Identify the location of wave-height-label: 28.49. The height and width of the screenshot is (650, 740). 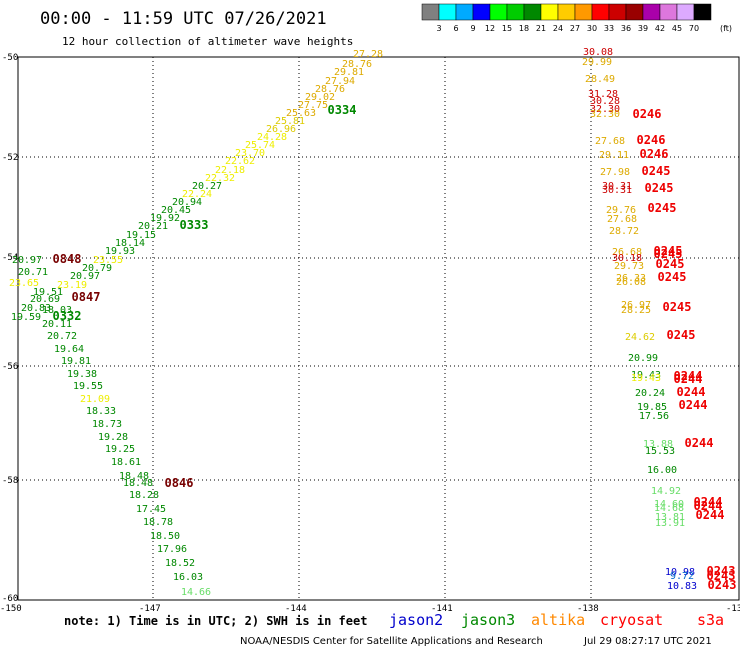
(600, 79).